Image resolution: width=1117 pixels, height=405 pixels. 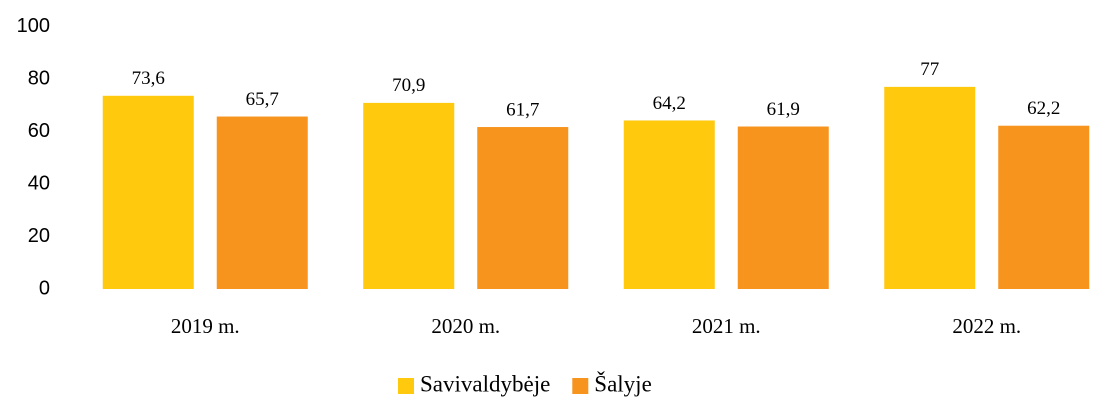 What do you see at coordinates (44, 288) in the screenshot?
I see `y-tick-label: 0` at bounding box center [44, 288].